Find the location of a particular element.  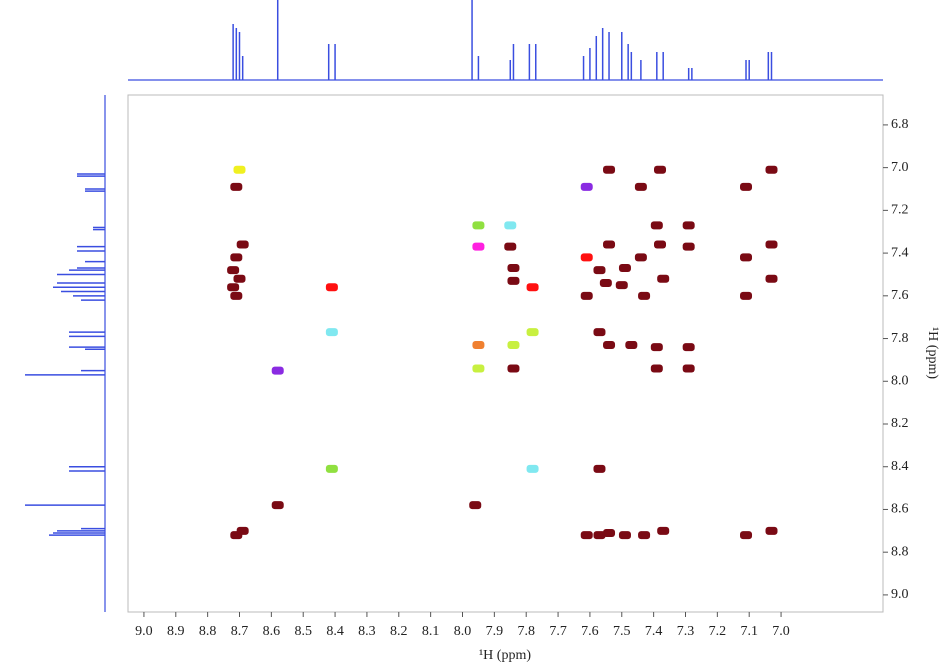

y-tick-label: 8.6 is located at coordinates (900, 509).